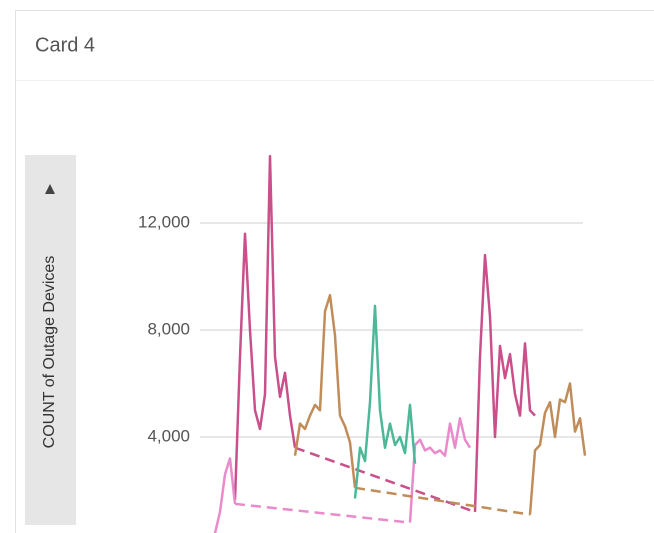 The width and height of the screenshot is (654, 533). I want to click on y-tick-label: 12,000, so click(164, 221).